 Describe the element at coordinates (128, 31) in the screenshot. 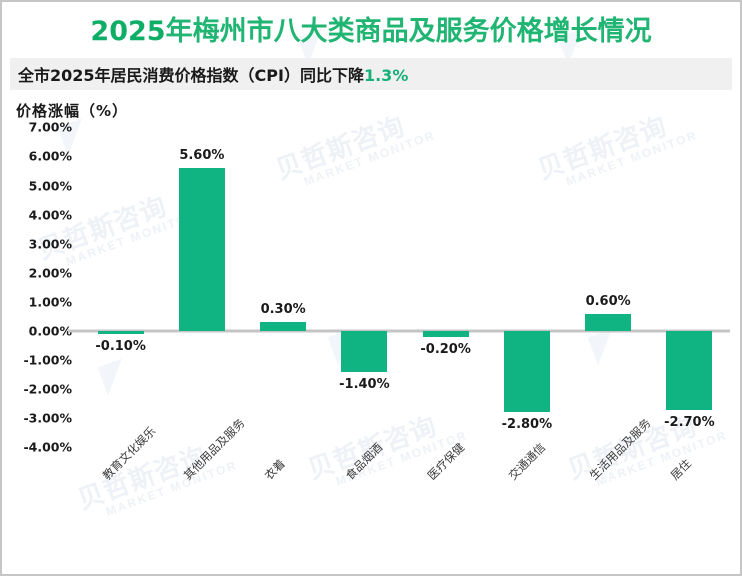

I see `title-year: 2025` at that location.